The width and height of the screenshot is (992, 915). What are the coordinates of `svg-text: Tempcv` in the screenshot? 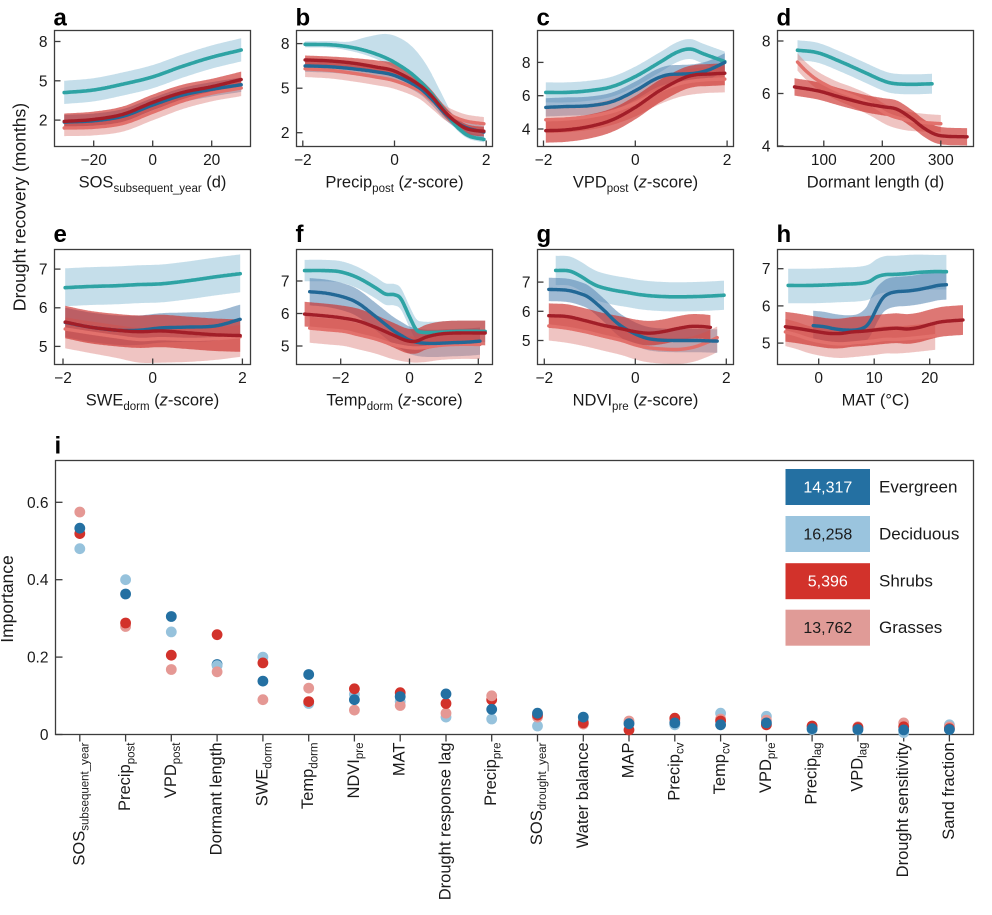 It's located at (721, 768).